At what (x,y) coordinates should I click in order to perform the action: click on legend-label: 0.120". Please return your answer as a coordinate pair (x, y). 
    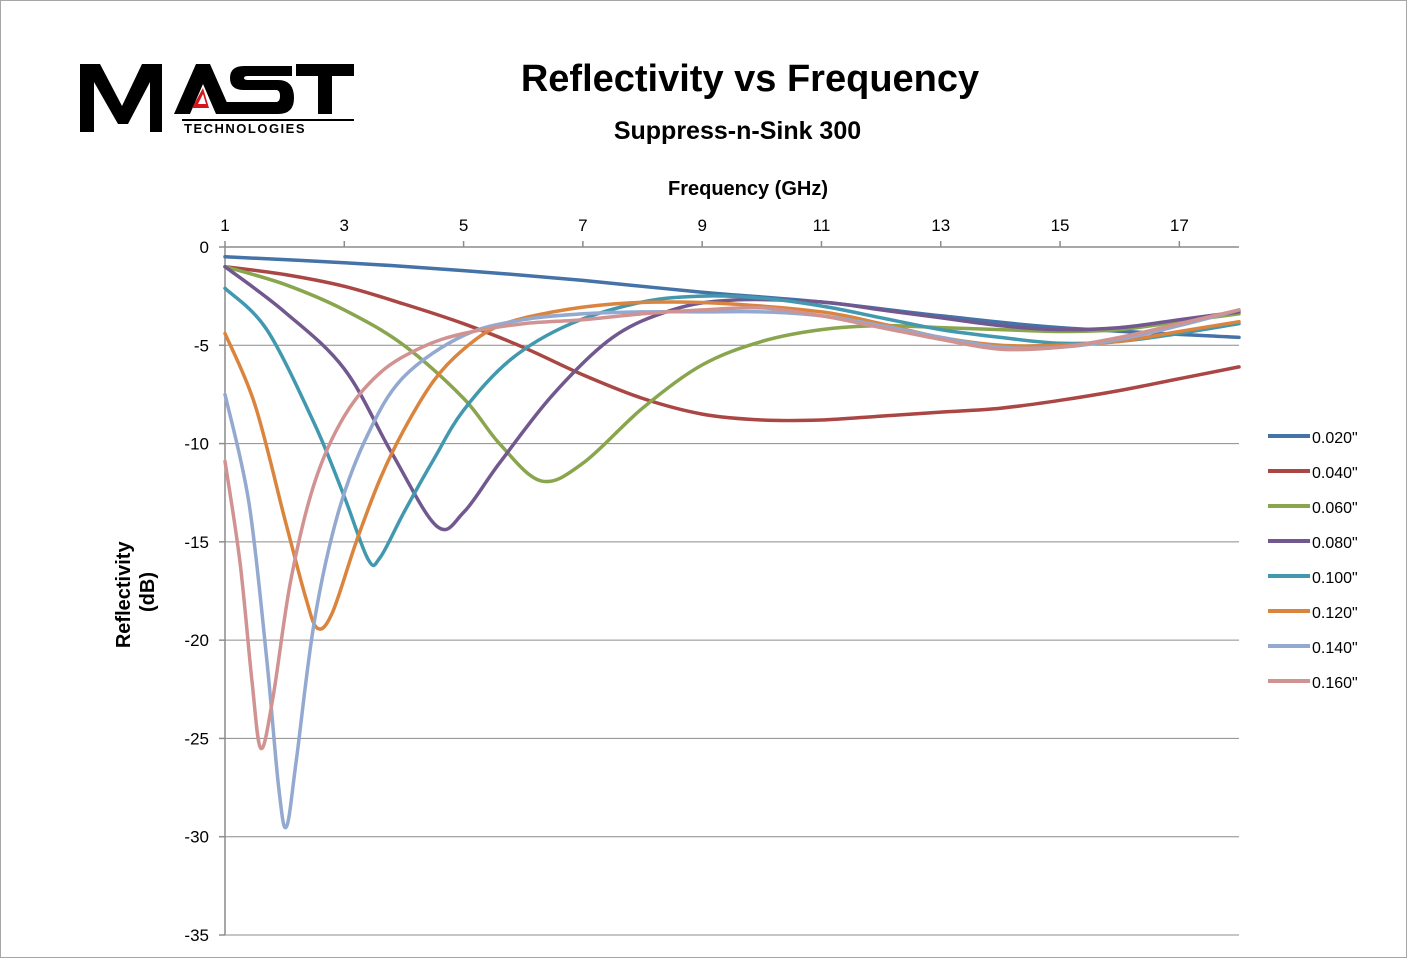
    Looking at the image, I should click on (1335, 613).